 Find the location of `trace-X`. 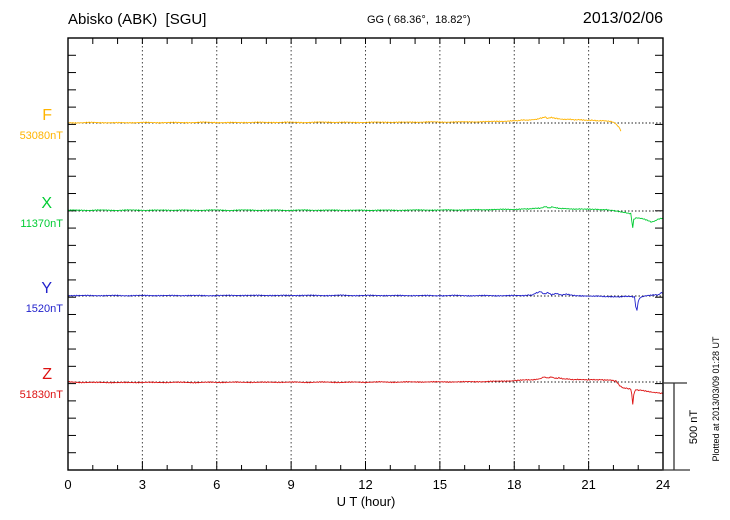

trace-X is located at coordinates (365, 217).